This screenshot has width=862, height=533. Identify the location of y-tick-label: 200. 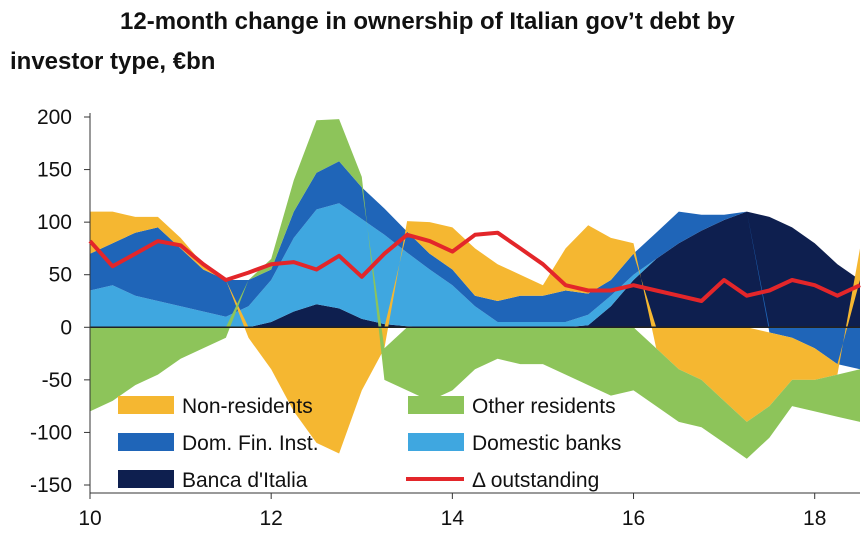
(54, 117).